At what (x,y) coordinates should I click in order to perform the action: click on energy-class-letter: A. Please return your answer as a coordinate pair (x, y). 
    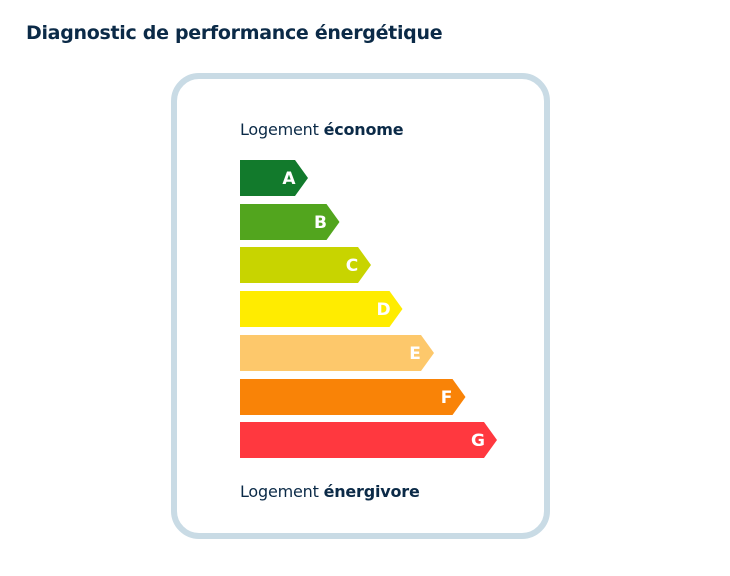
    Looking at the image, I should click on (289, 179).